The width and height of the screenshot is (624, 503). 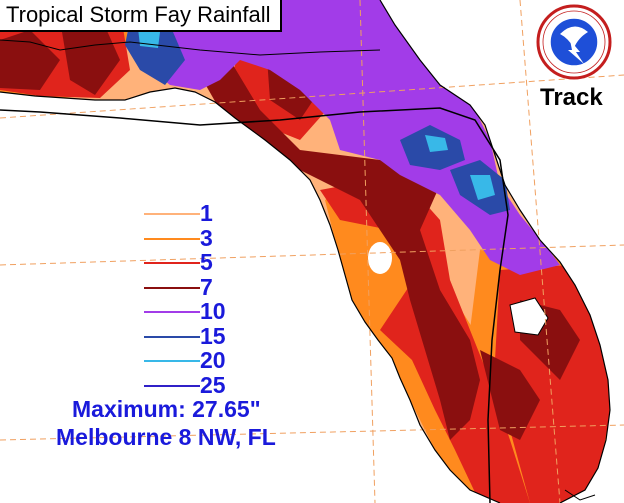 I want to click on legend-item: 10, so click(x=190, y=311).